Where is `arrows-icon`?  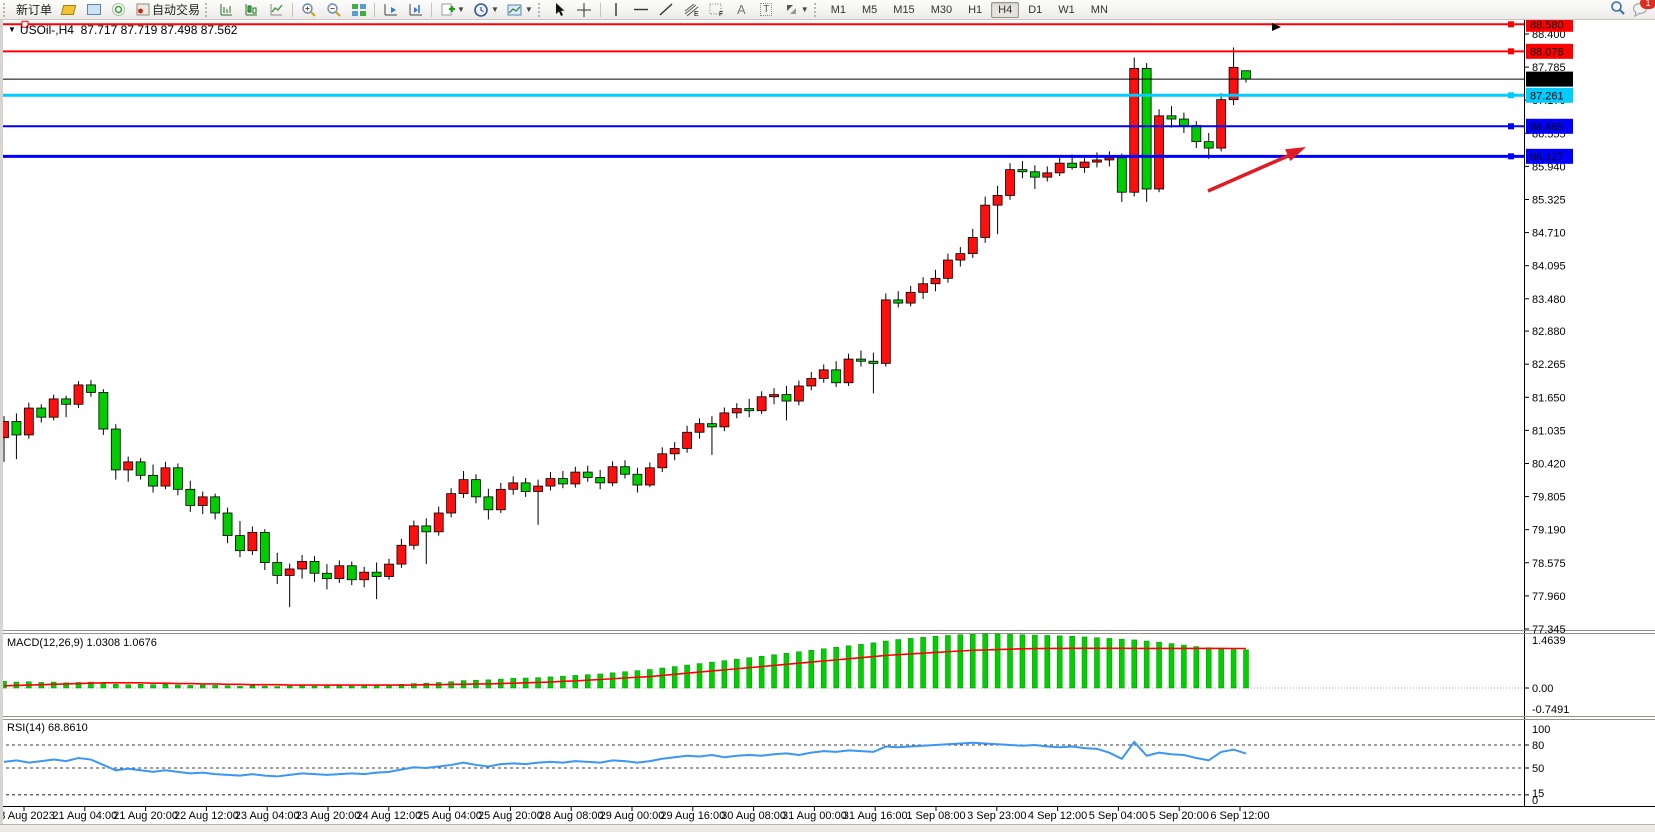
arrows-icon is located at coordinates (791, 9).